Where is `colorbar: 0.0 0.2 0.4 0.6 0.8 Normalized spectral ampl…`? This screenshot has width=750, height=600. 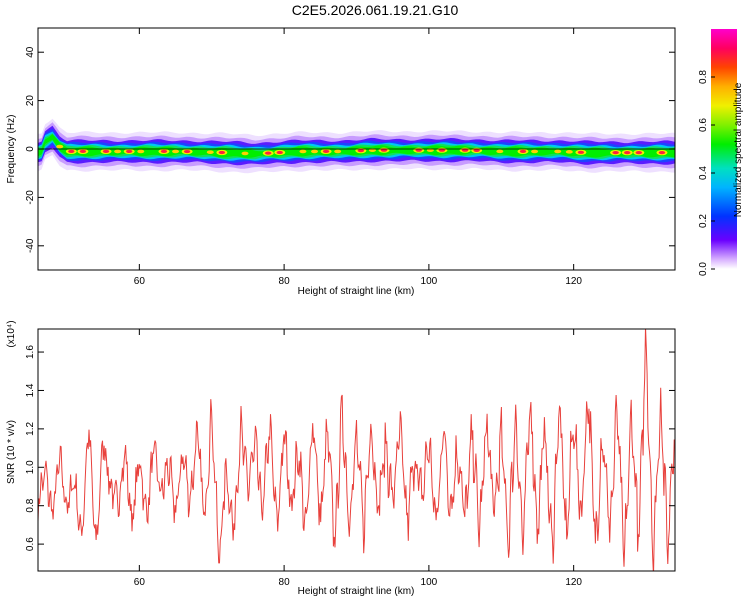 colorbar: 0.0 0.2 0.4 0.6 0.8 Normalized spectral ampl… is located at coordinates (721, 152).